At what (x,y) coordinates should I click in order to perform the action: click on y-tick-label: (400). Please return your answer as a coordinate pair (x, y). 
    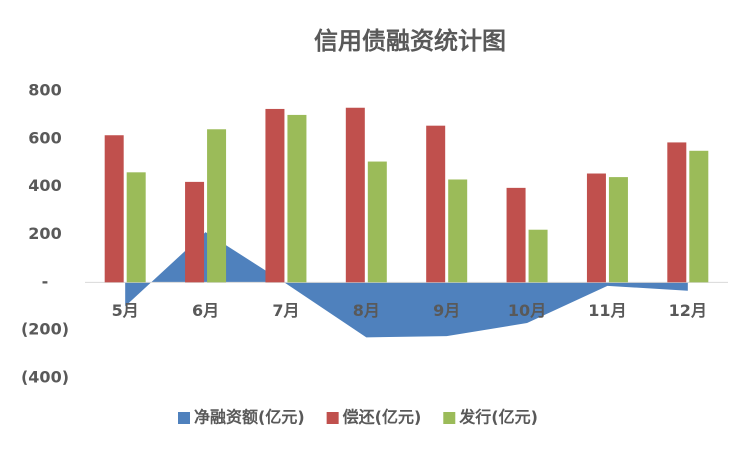
    Looking at the image, I should click on (45, 377).